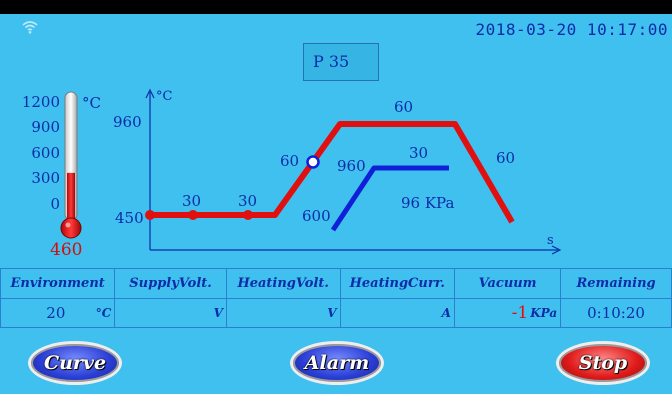 The image size is (672, 394). Describe the element at coordinates (336, 27) in the screenshot. I see `status-bar: 2018-03-20 10:17:00` at that location.